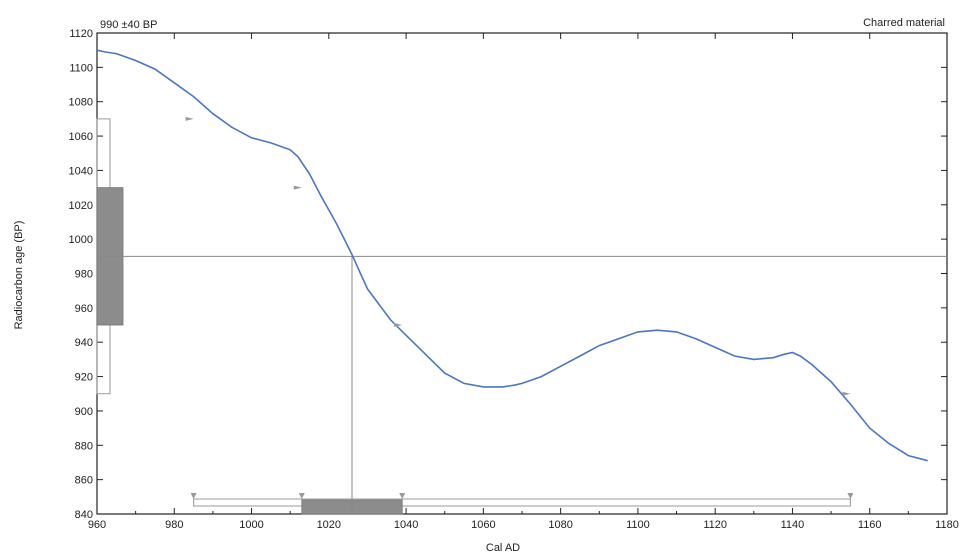 Image resolution: width=962 pixels, height=555 pixels. I want to click on header-left: 990 ±40 BP, so click(128, 25).